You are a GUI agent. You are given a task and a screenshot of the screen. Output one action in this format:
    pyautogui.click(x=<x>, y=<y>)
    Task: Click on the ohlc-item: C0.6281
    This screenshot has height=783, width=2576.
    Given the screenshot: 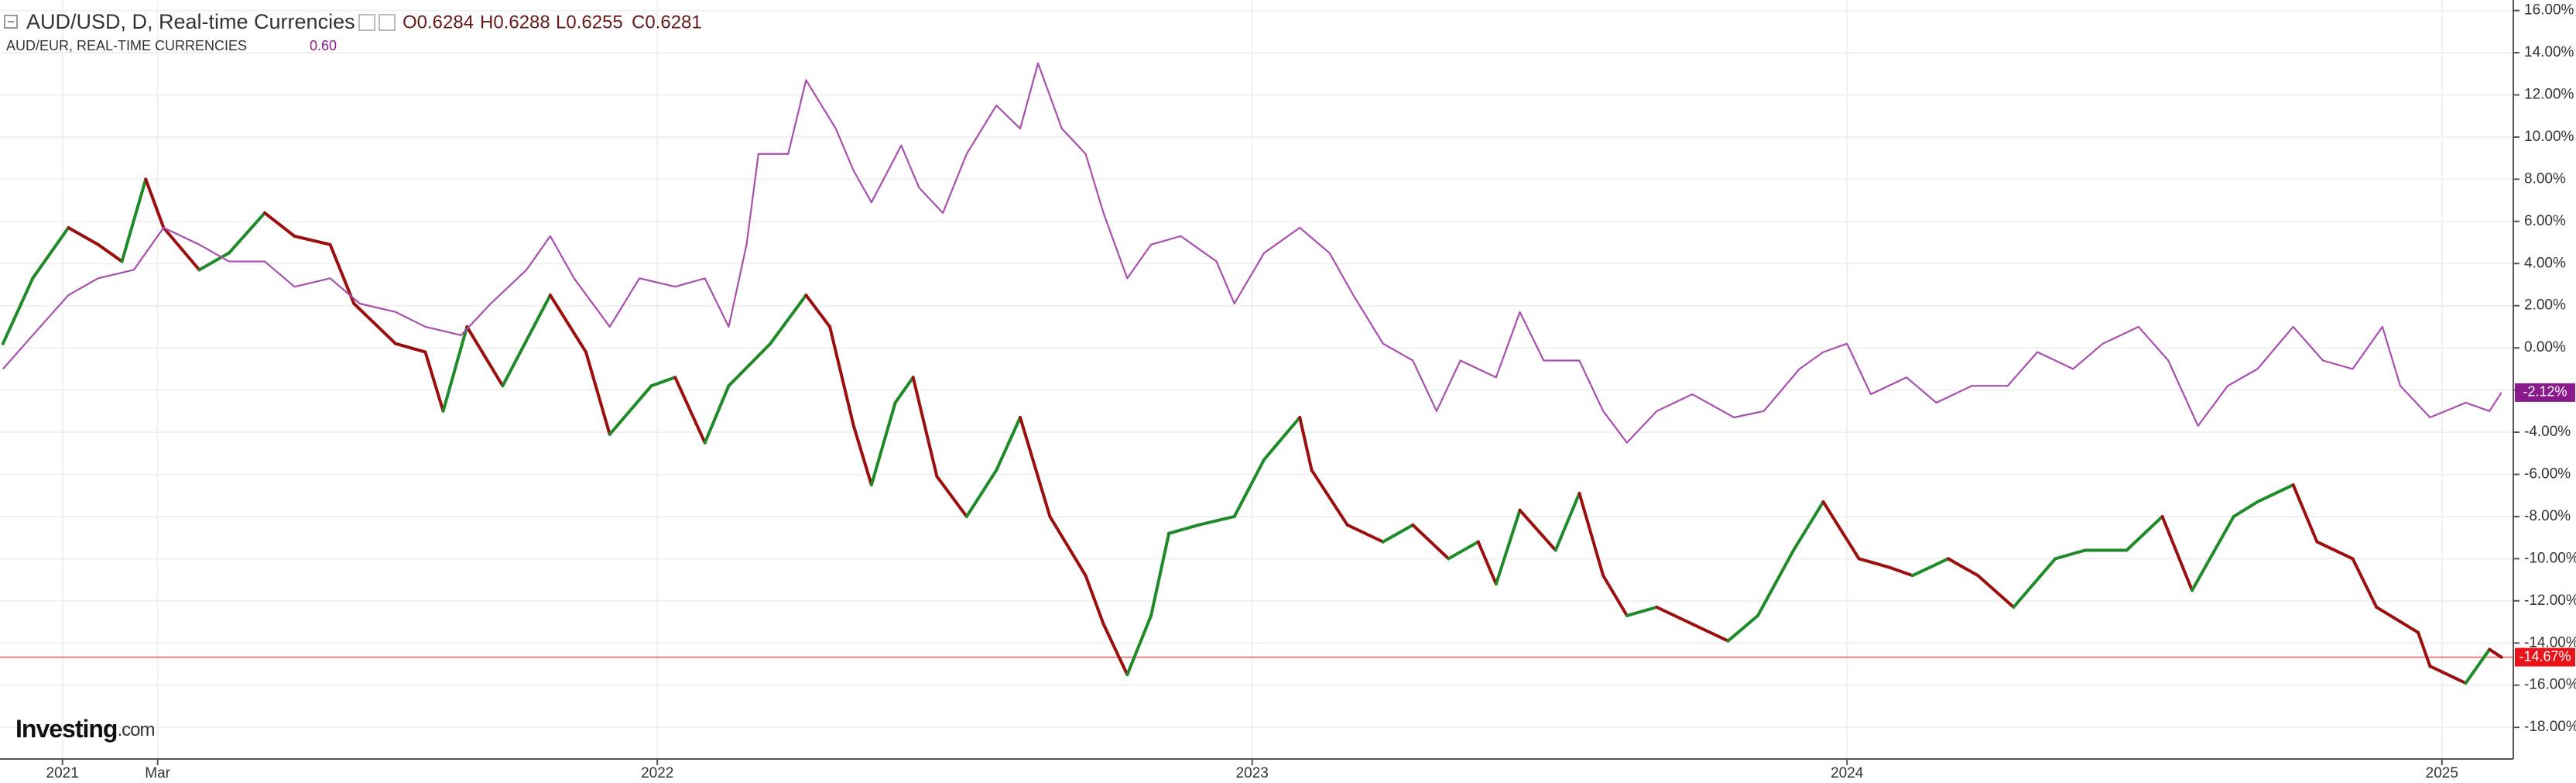 What is the action you would take?
    pyautogui.click(x=667, y=22)
    